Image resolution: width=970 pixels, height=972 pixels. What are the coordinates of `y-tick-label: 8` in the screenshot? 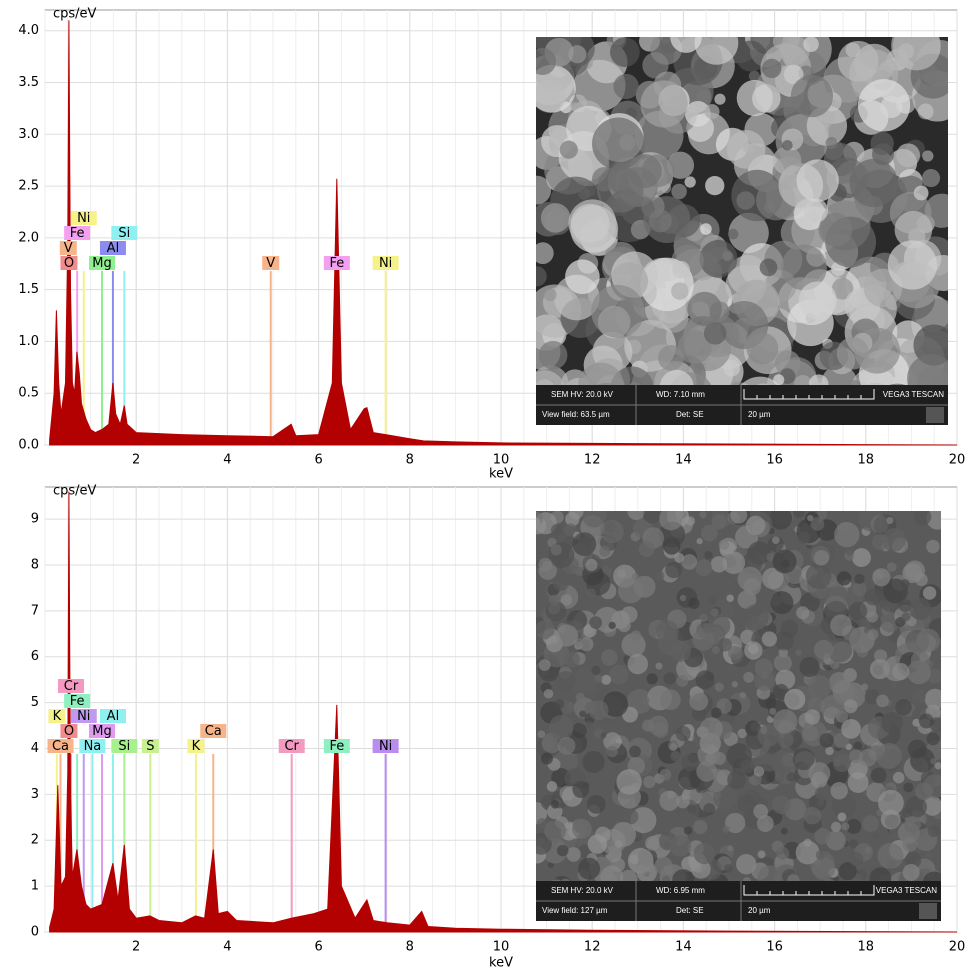 It's located at (35, 564).